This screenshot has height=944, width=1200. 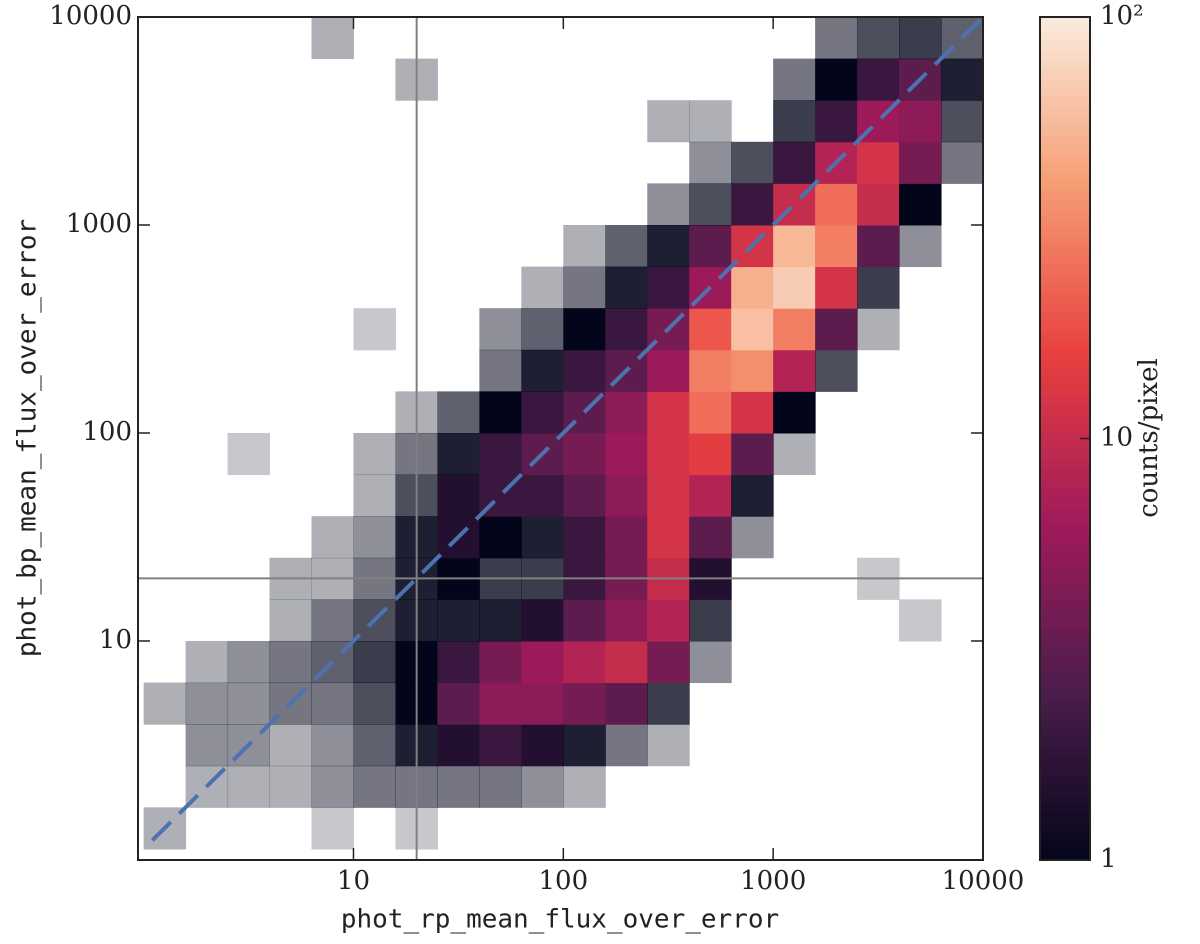 What do you see at coordinates (560, 920) in the screenshot?
I see `x-axis-label: phot_rp_mean_flux_over_error` at bounding box center [560, 920].